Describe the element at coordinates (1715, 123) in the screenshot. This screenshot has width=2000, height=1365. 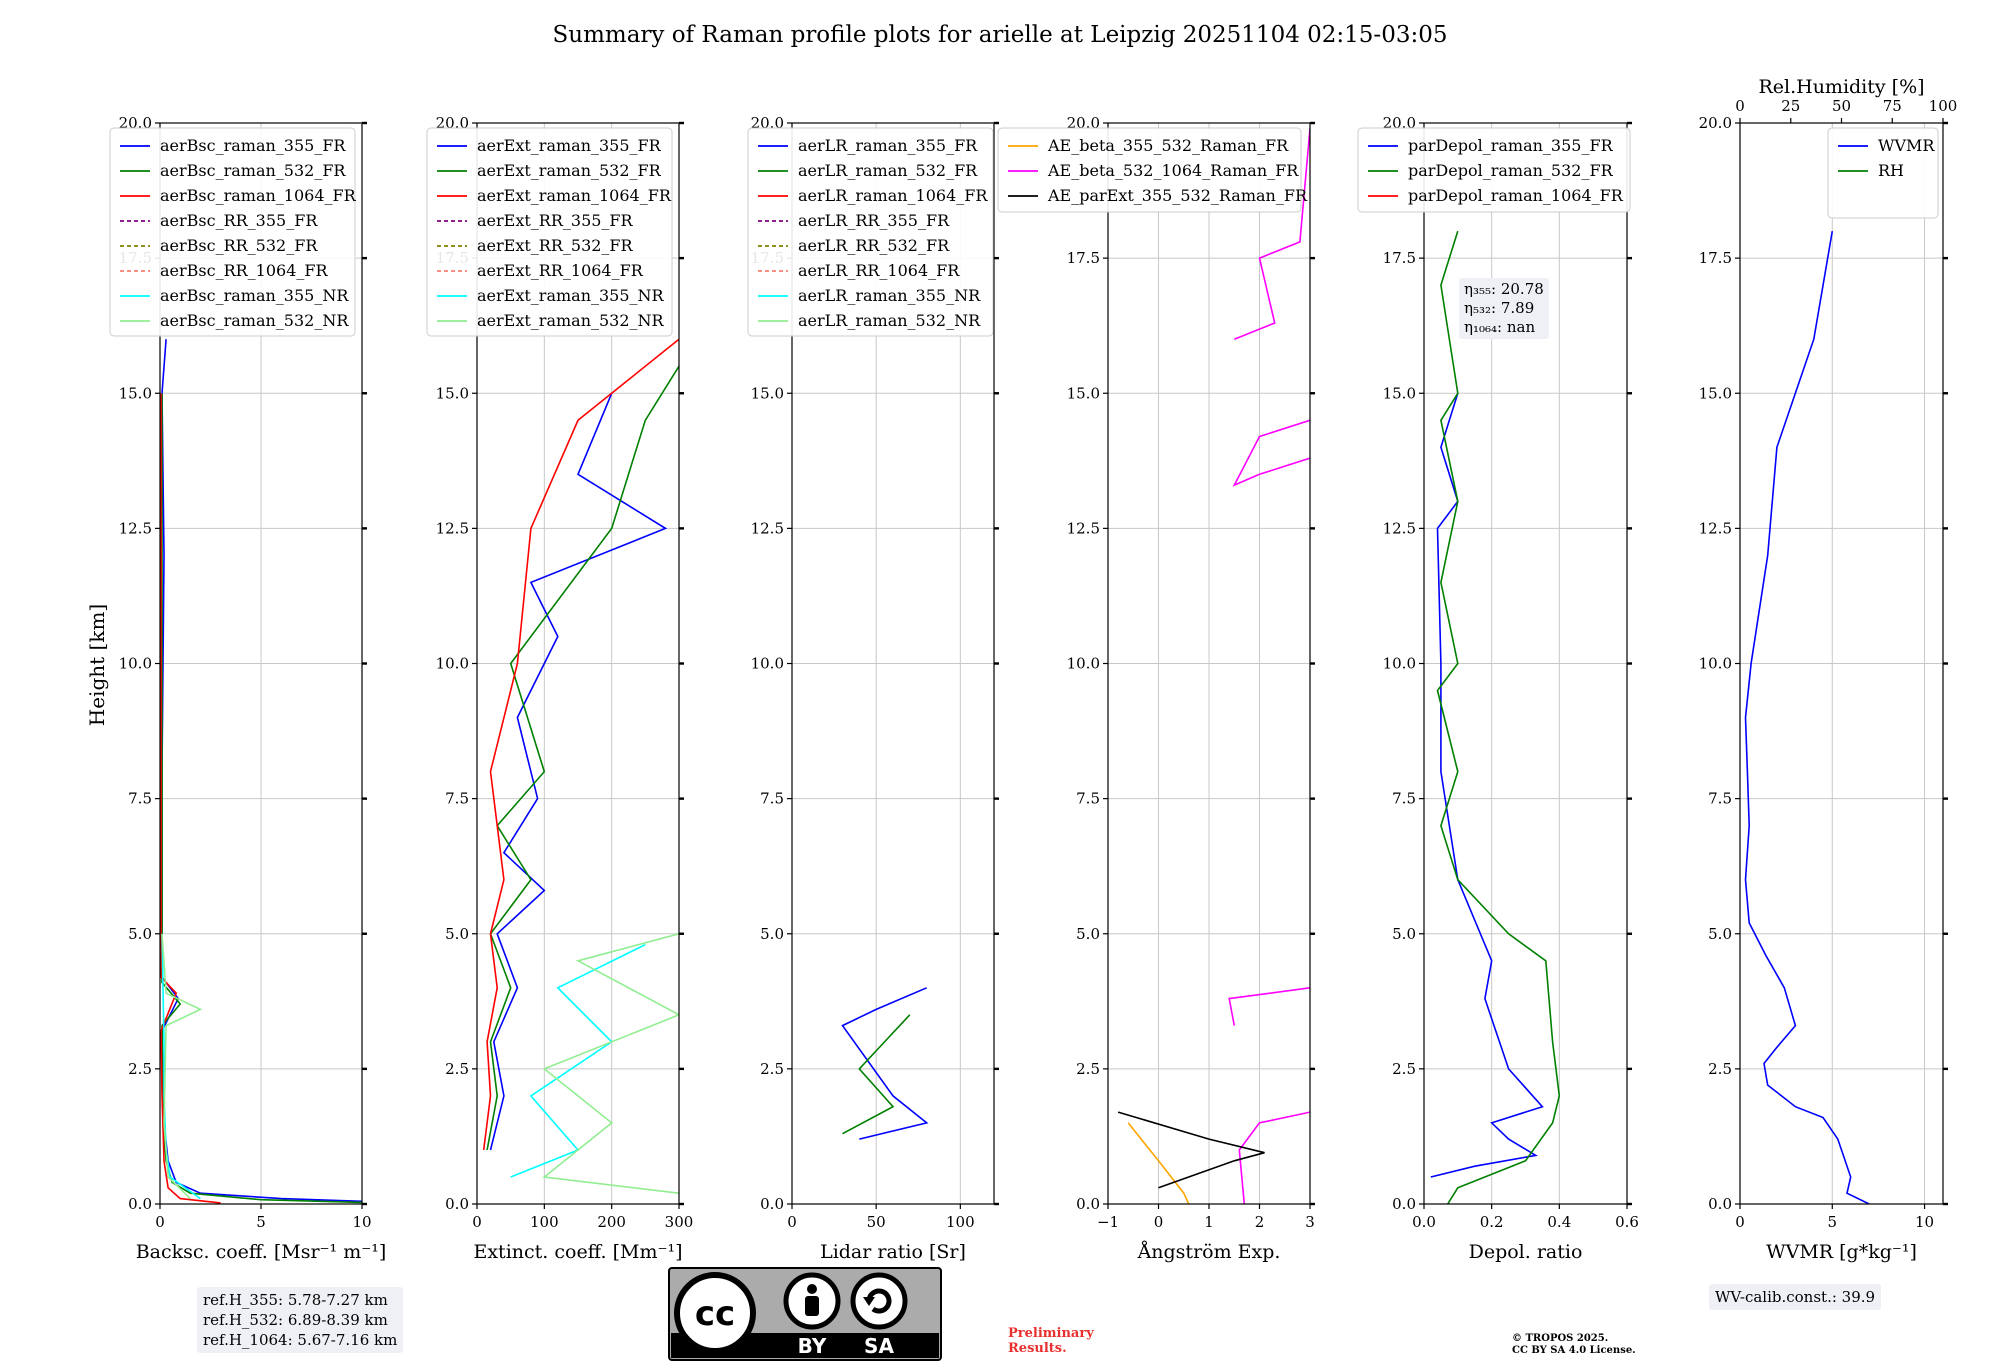
I see `y-tick-label: 20.0` at that location.